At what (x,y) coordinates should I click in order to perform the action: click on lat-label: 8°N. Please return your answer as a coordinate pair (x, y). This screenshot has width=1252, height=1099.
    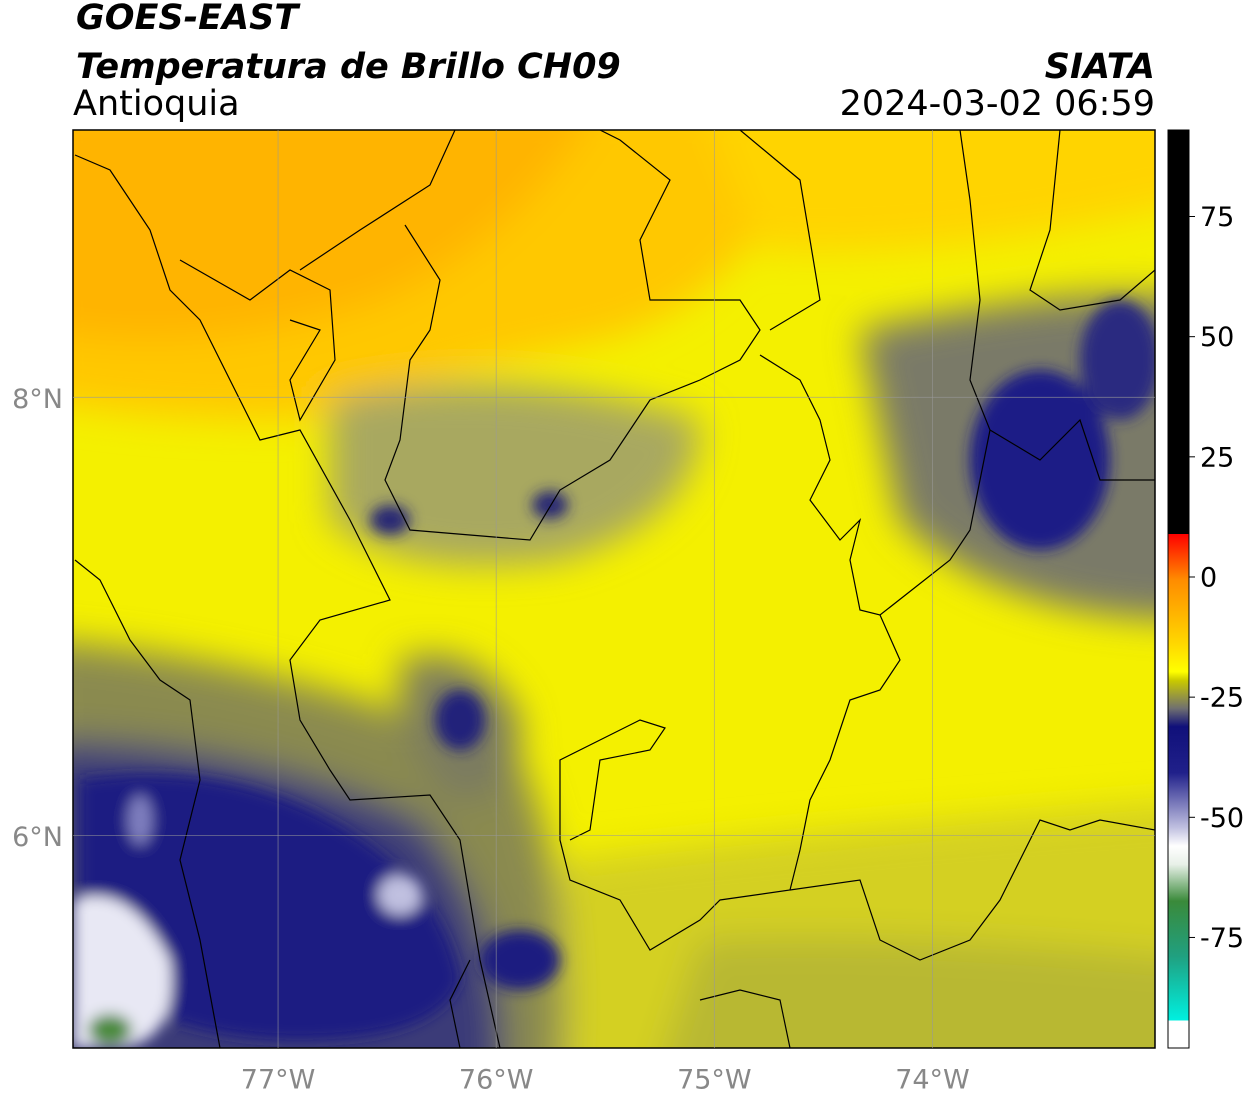
    Looking at the image, I should click on (37, 399).